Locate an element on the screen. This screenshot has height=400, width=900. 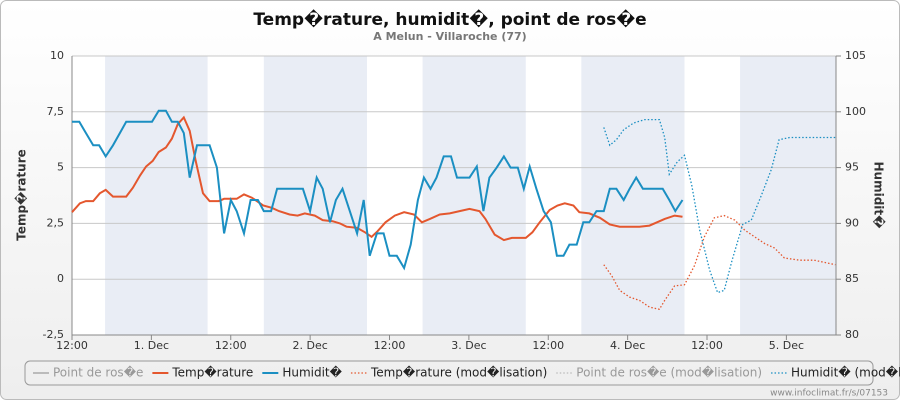
x-tick-label: 1. Dec is located at coordinates (151, 345).